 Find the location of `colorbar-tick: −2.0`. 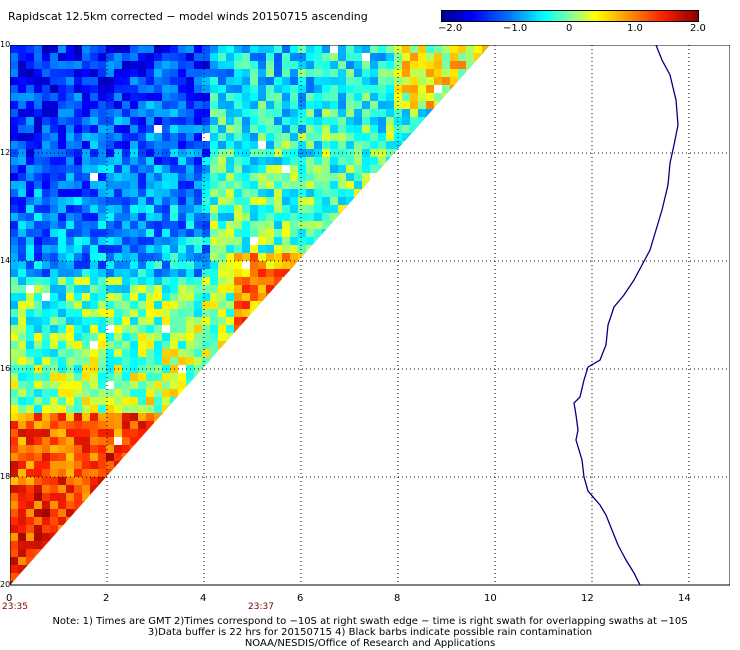

colorbar-tick: −2.0 is located at coordinates (450, 28).